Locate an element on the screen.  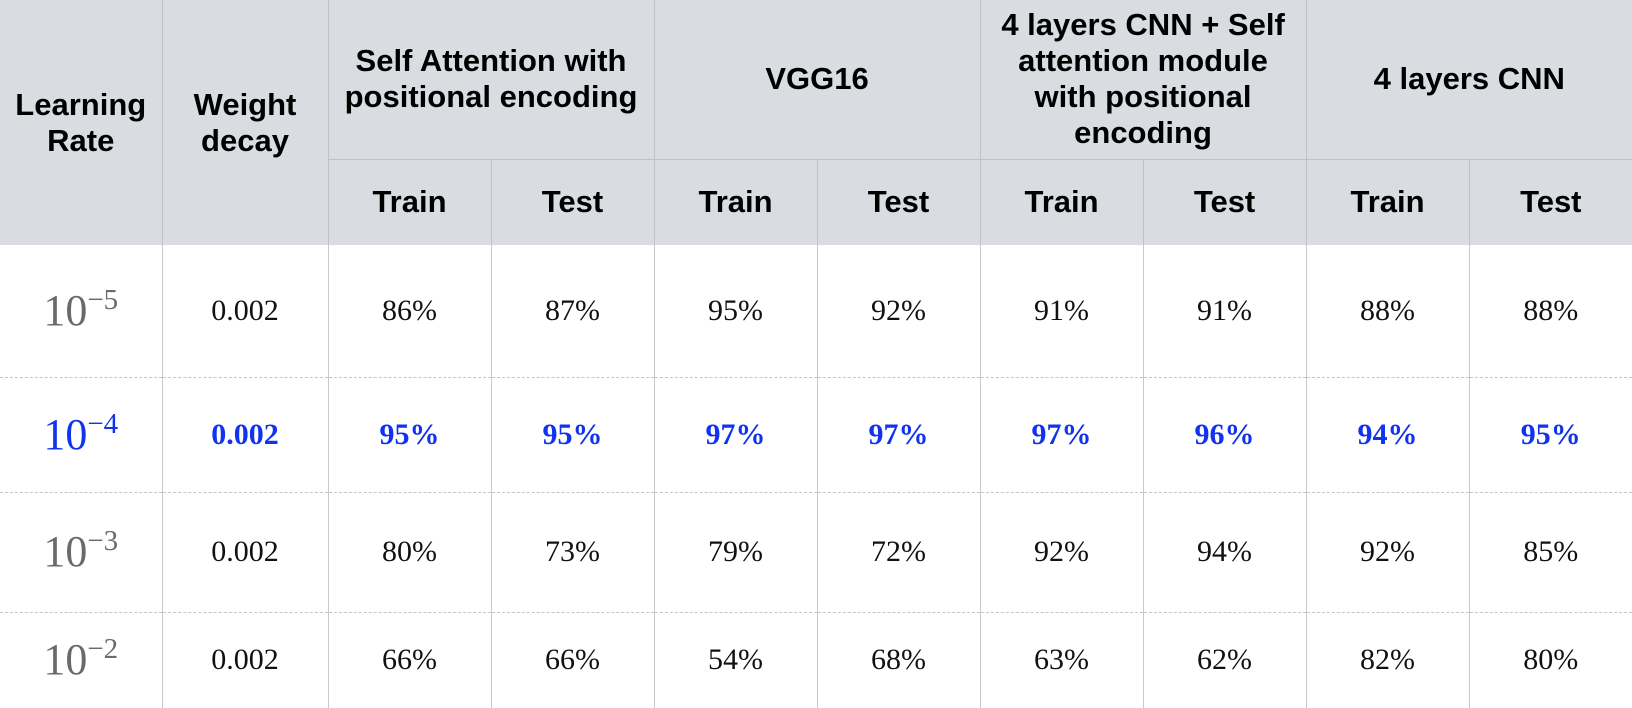
train-accuracy-cell: 86% is located at coordinates (410, 311).